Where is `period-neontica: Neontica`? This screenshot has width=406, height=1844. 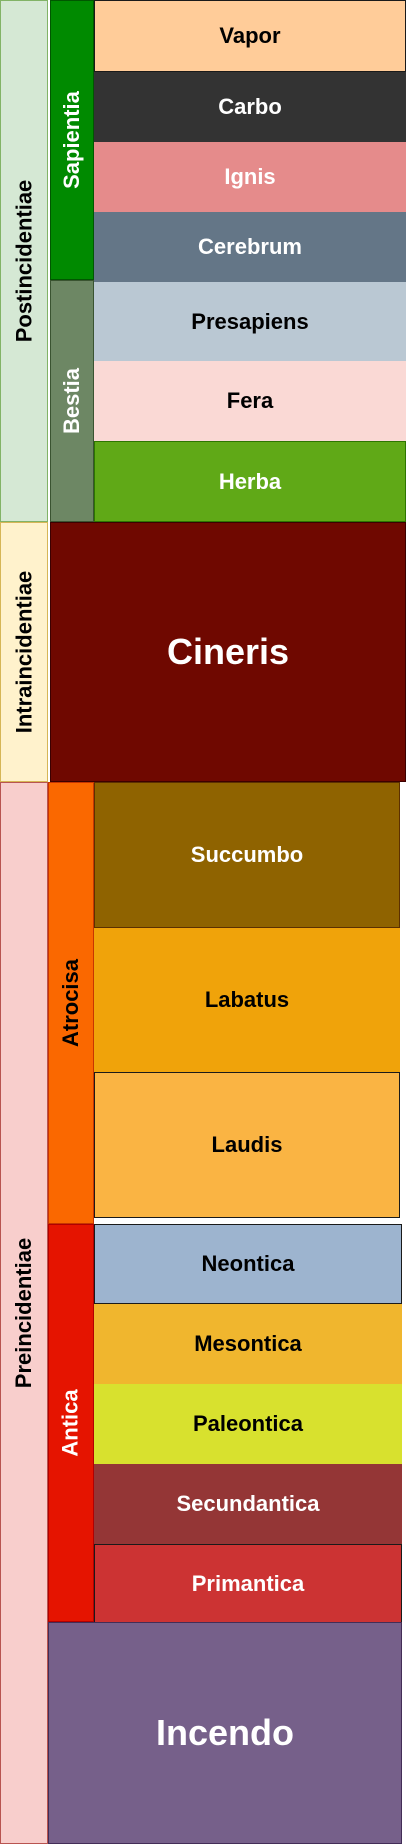
period-neontica: Neontica is located at coordinates (248, 1264).